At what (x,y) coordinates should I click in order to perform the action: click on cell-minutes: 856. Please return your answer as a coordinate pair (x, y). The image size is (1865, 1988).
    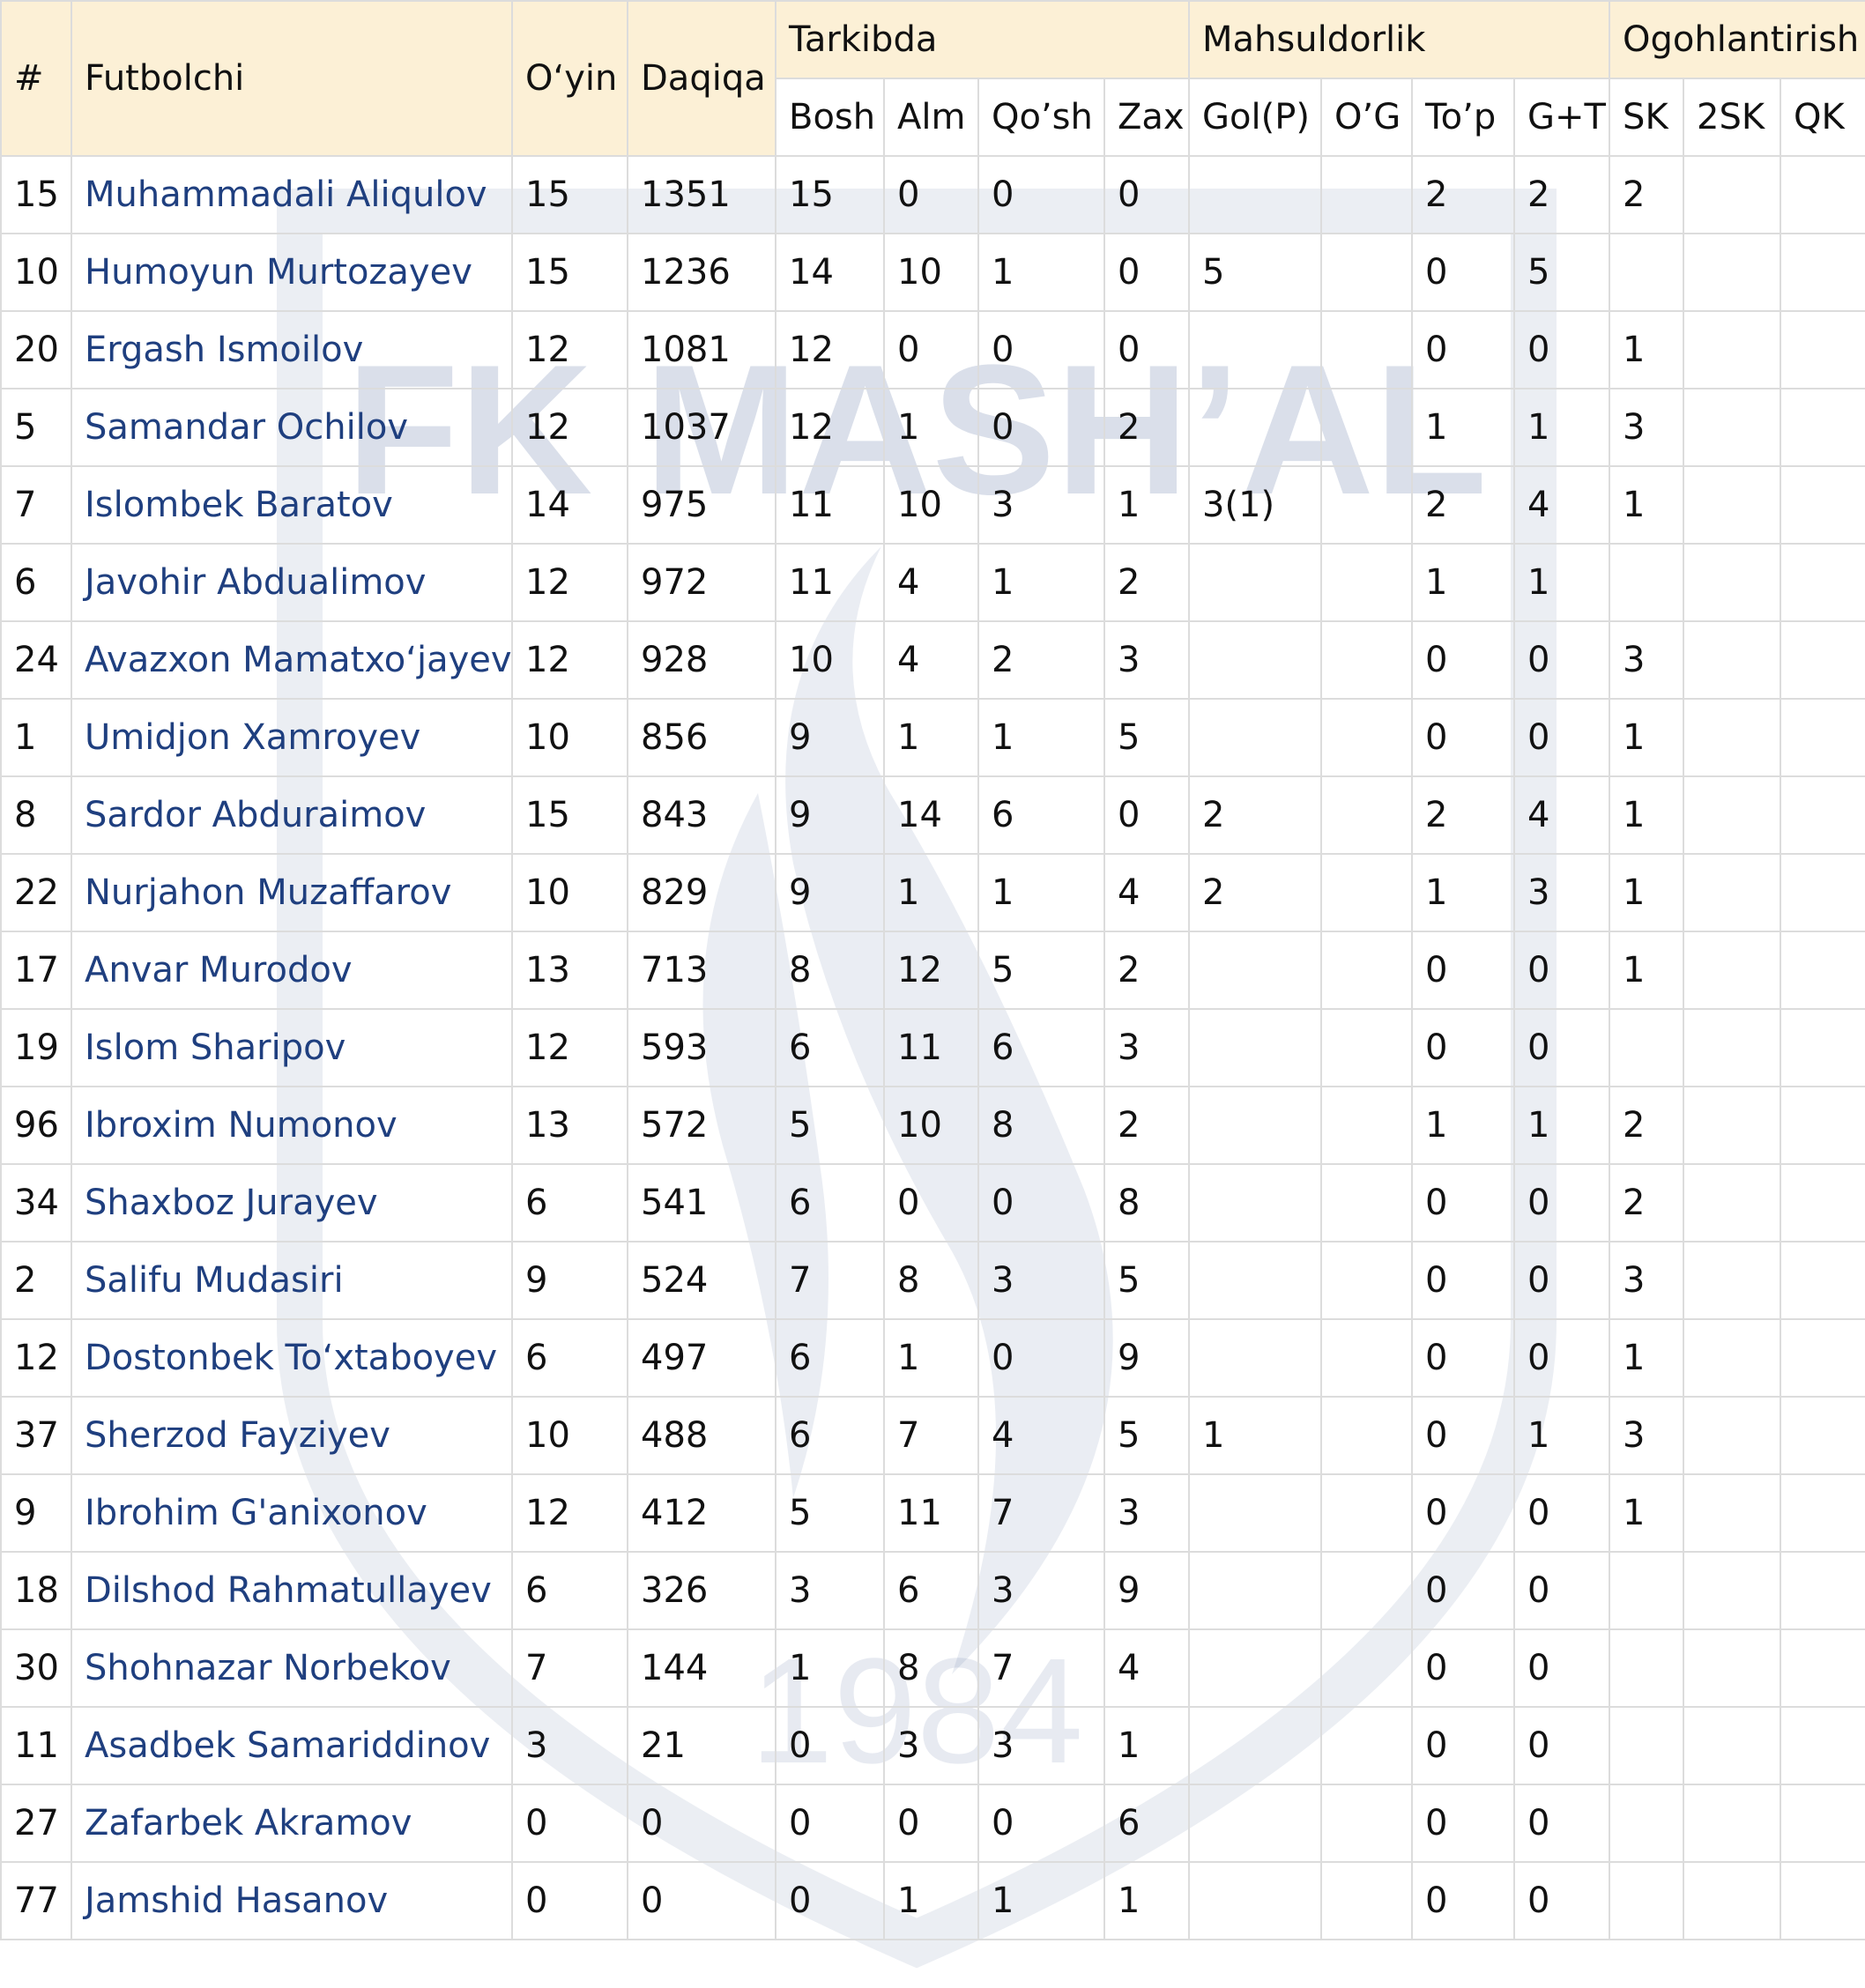
    Looking at the image, I should click on (701, 738).